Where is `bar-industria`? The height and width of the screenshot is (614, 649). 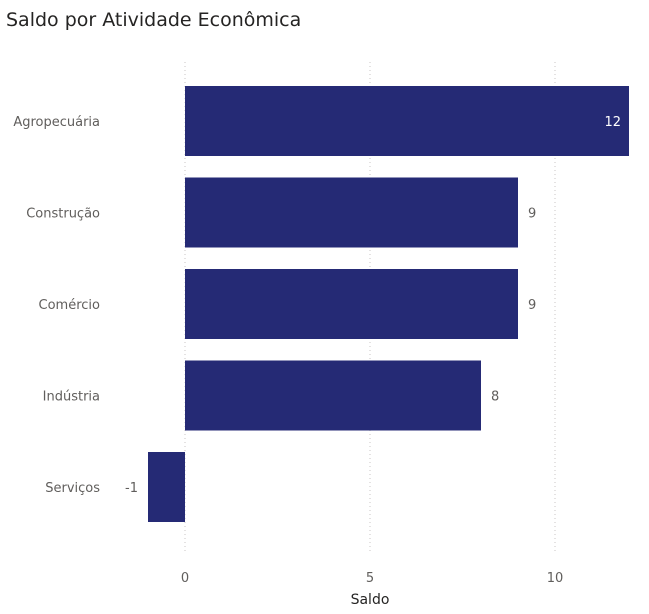 bar-industria is located at coordinates (333, 395).